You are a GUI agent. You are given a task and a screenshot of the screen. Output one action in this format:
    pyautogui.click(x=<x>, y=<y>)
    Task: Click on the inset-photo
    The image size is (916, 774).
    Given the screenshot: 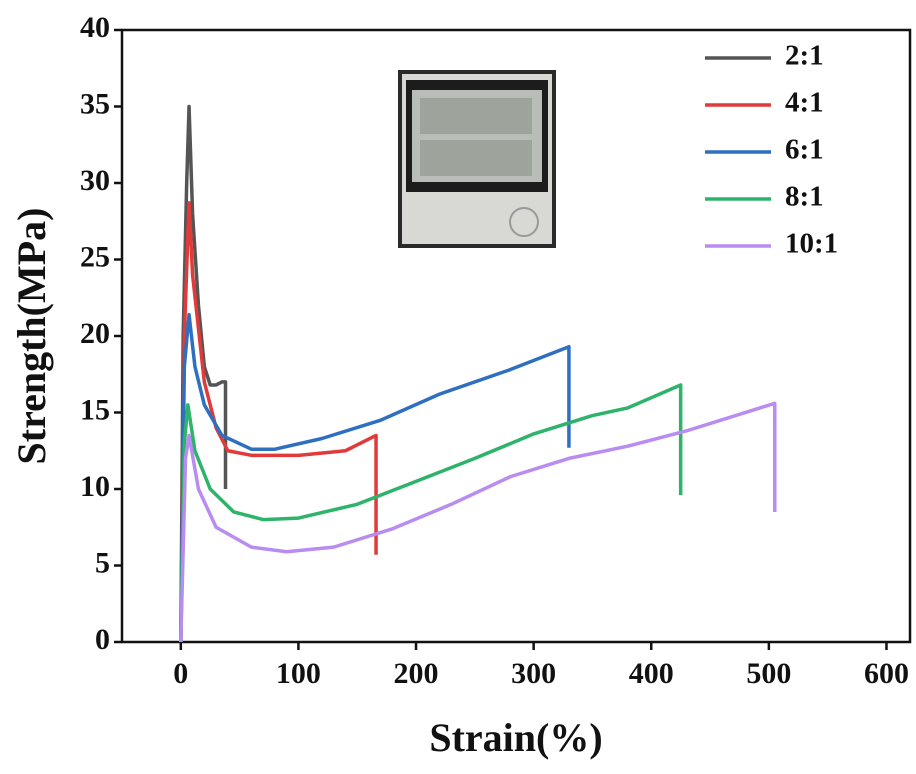 What is the action you would take?
    pyautogui.click(x=477, y=159)
    